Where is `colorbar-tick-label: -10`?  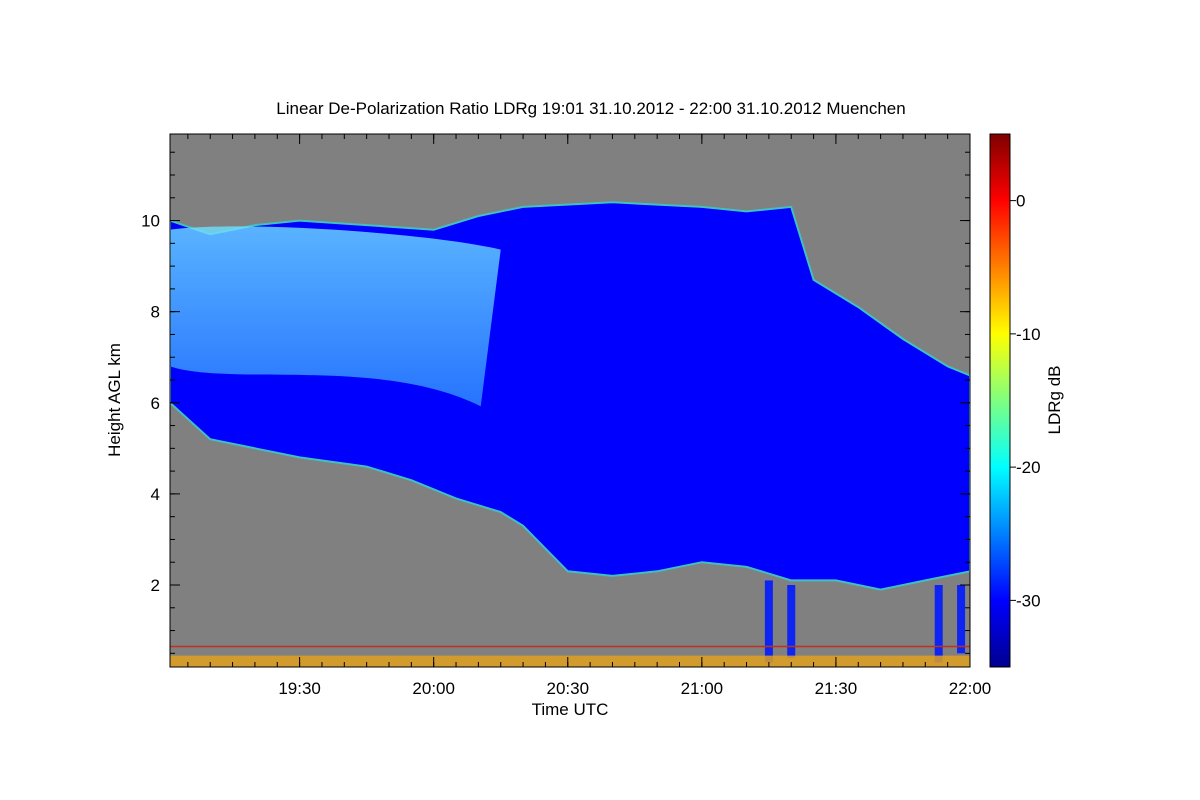 colorbar-tick-label: -10 is located at coordinates (1028, 334).